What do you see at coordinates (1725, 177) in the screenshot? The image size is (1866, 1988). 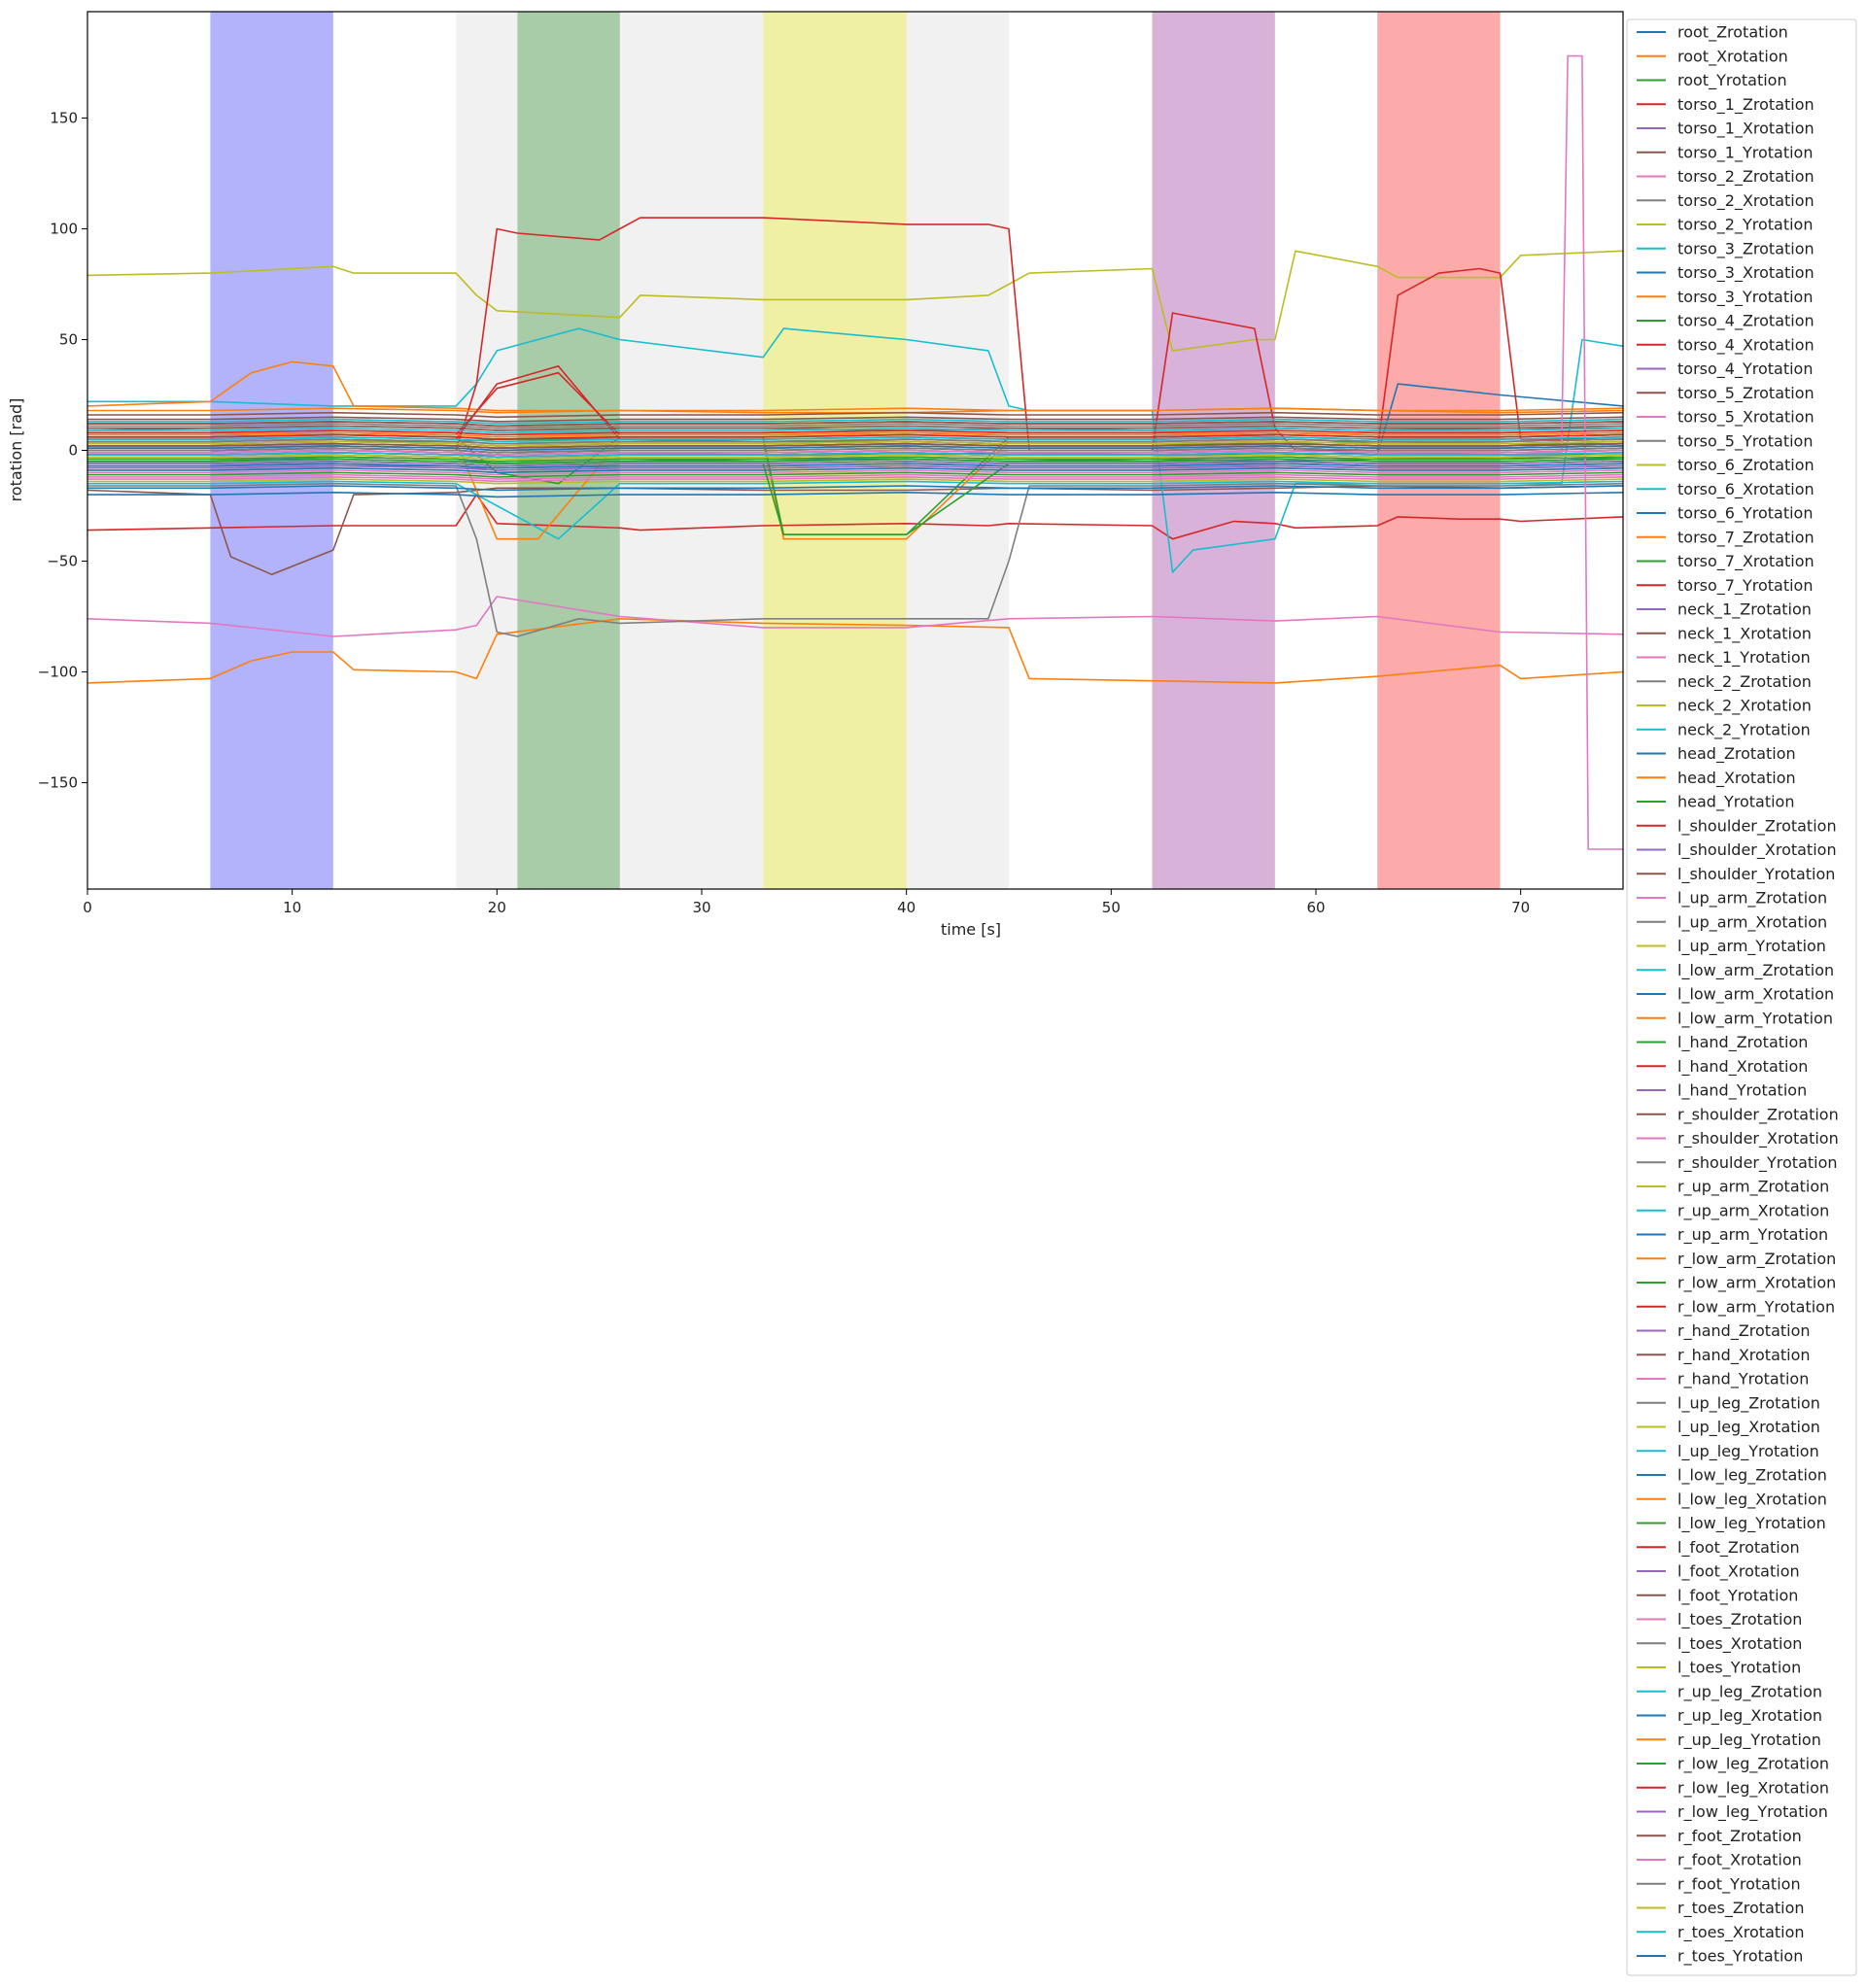 I see `legend-entry: torso_2_Zrotation` at bounding box center [1725, 177].